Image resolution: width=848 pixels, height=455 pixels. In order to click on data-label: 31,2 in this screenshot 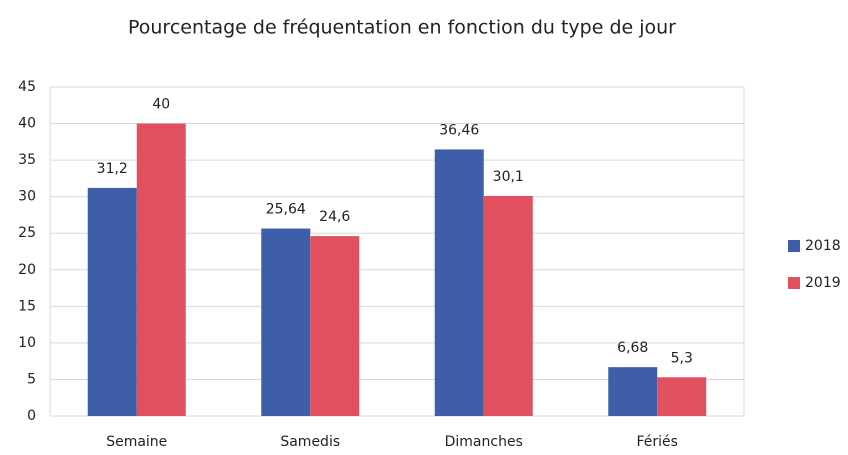, I will do `click(112, 169)`.